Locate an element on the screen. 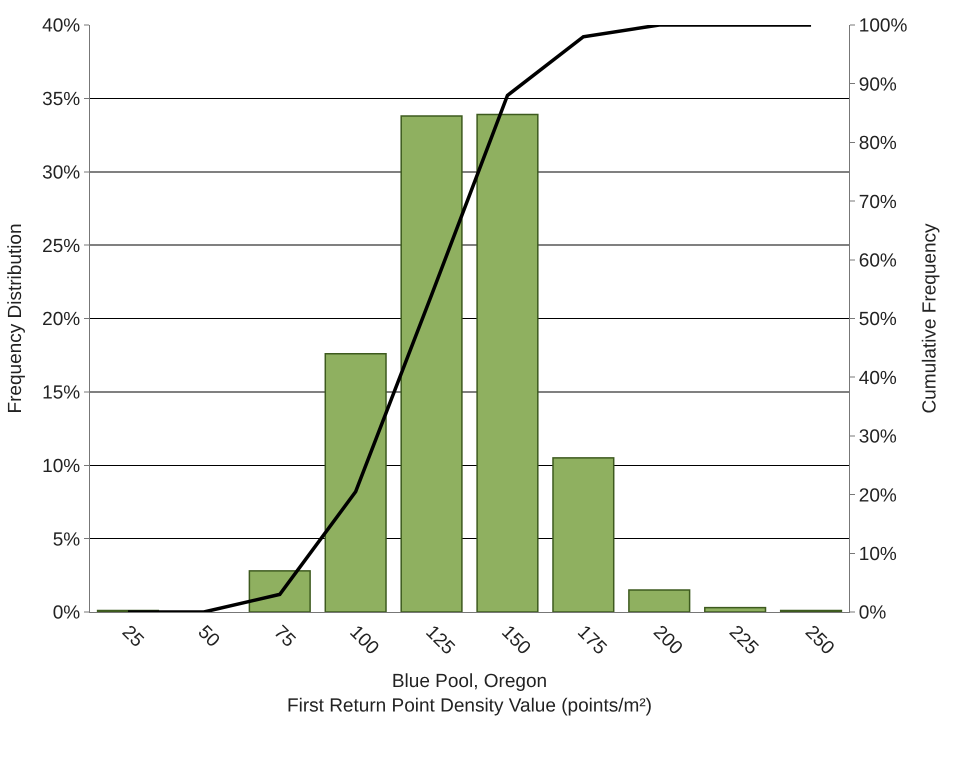 The height and width of the screenshot is (782, 979). y2-axis-title: Cumulative Frequency is located at coordinates (929, 318).